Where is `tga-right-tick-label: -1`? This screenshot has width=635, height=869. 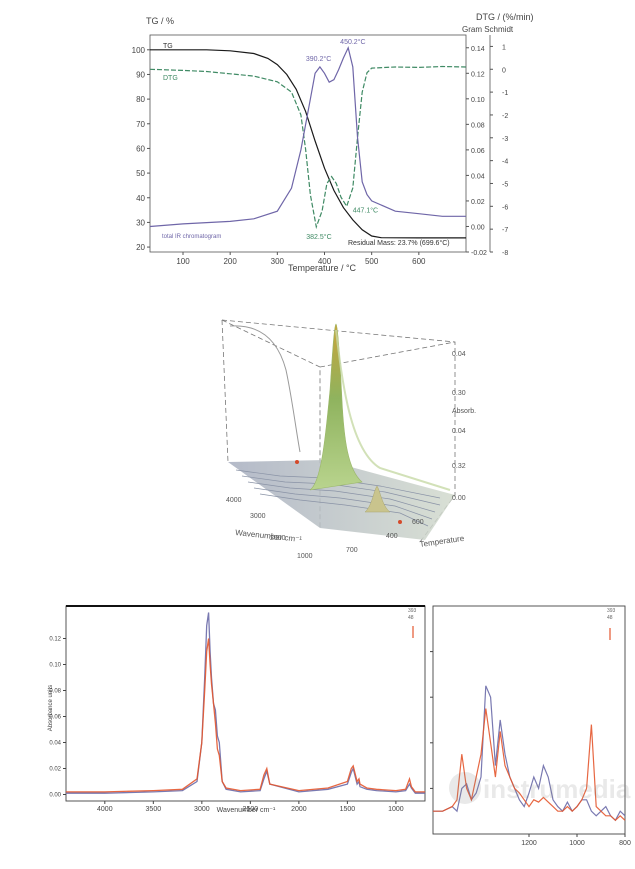
tga-right-tick-label: -1 is located at coordinates (505, 93).